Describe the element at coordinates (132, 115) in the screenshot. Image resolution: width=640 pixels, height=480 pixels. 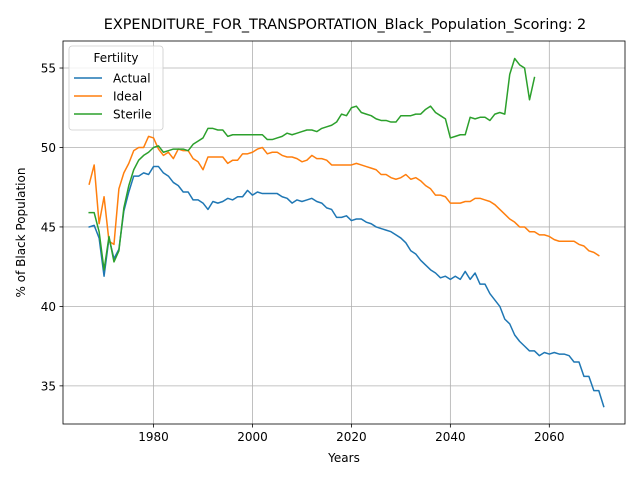
I see `legend-label-sterile: Sterile` at that location.